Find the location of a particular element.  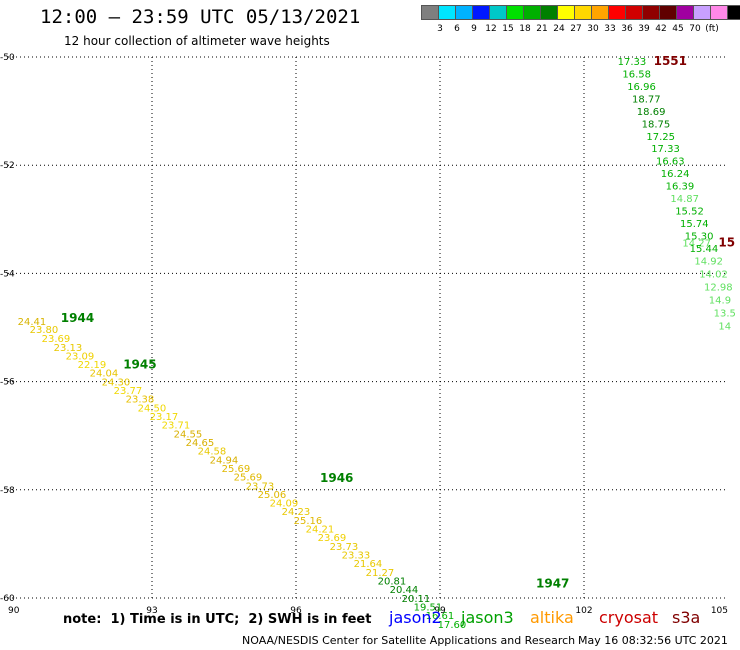

wave-height-value: 16.96 is located at coordinates (641, 87).